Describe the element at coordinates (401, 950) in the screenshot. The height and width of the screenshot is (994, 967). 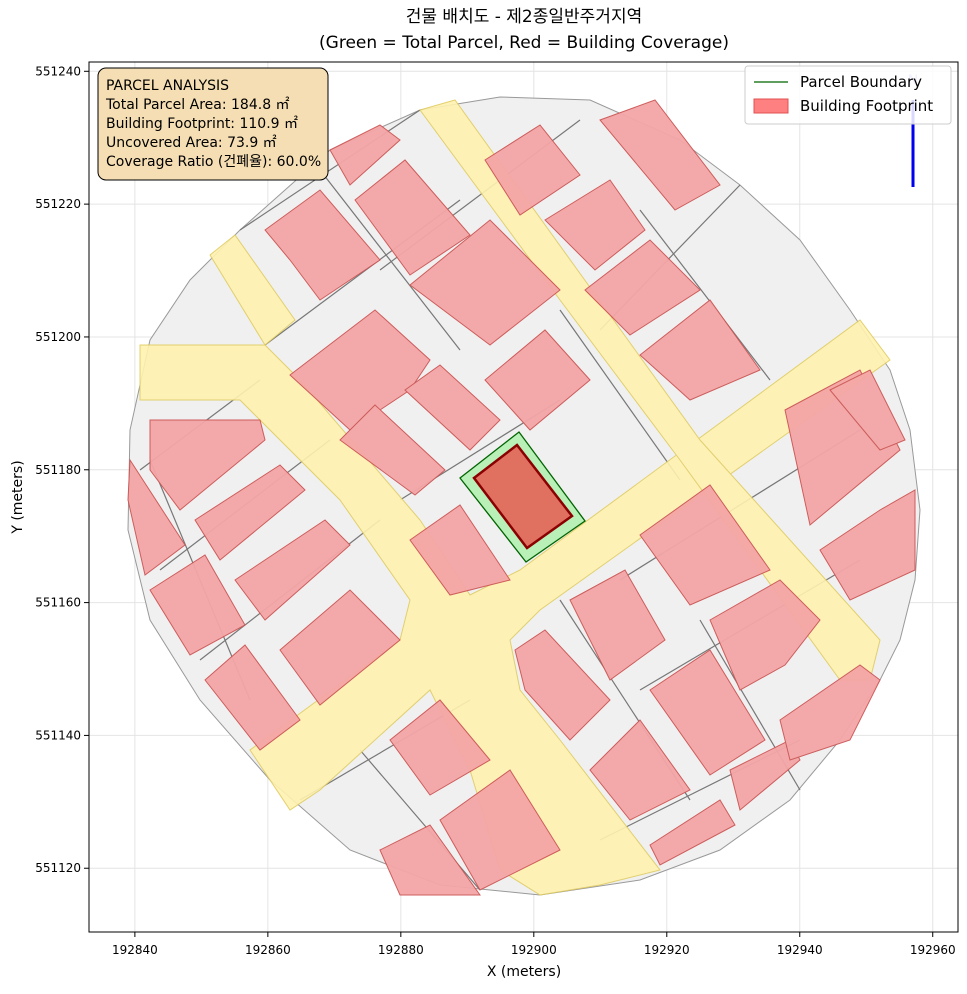
I see `x-tick-label: 192880` at that location.